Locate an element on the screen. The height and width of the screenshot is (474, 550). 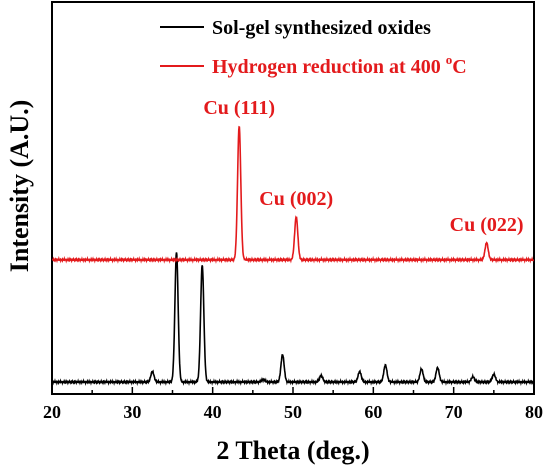
x-tick-label: 40 is located at coordinates (213, 412).